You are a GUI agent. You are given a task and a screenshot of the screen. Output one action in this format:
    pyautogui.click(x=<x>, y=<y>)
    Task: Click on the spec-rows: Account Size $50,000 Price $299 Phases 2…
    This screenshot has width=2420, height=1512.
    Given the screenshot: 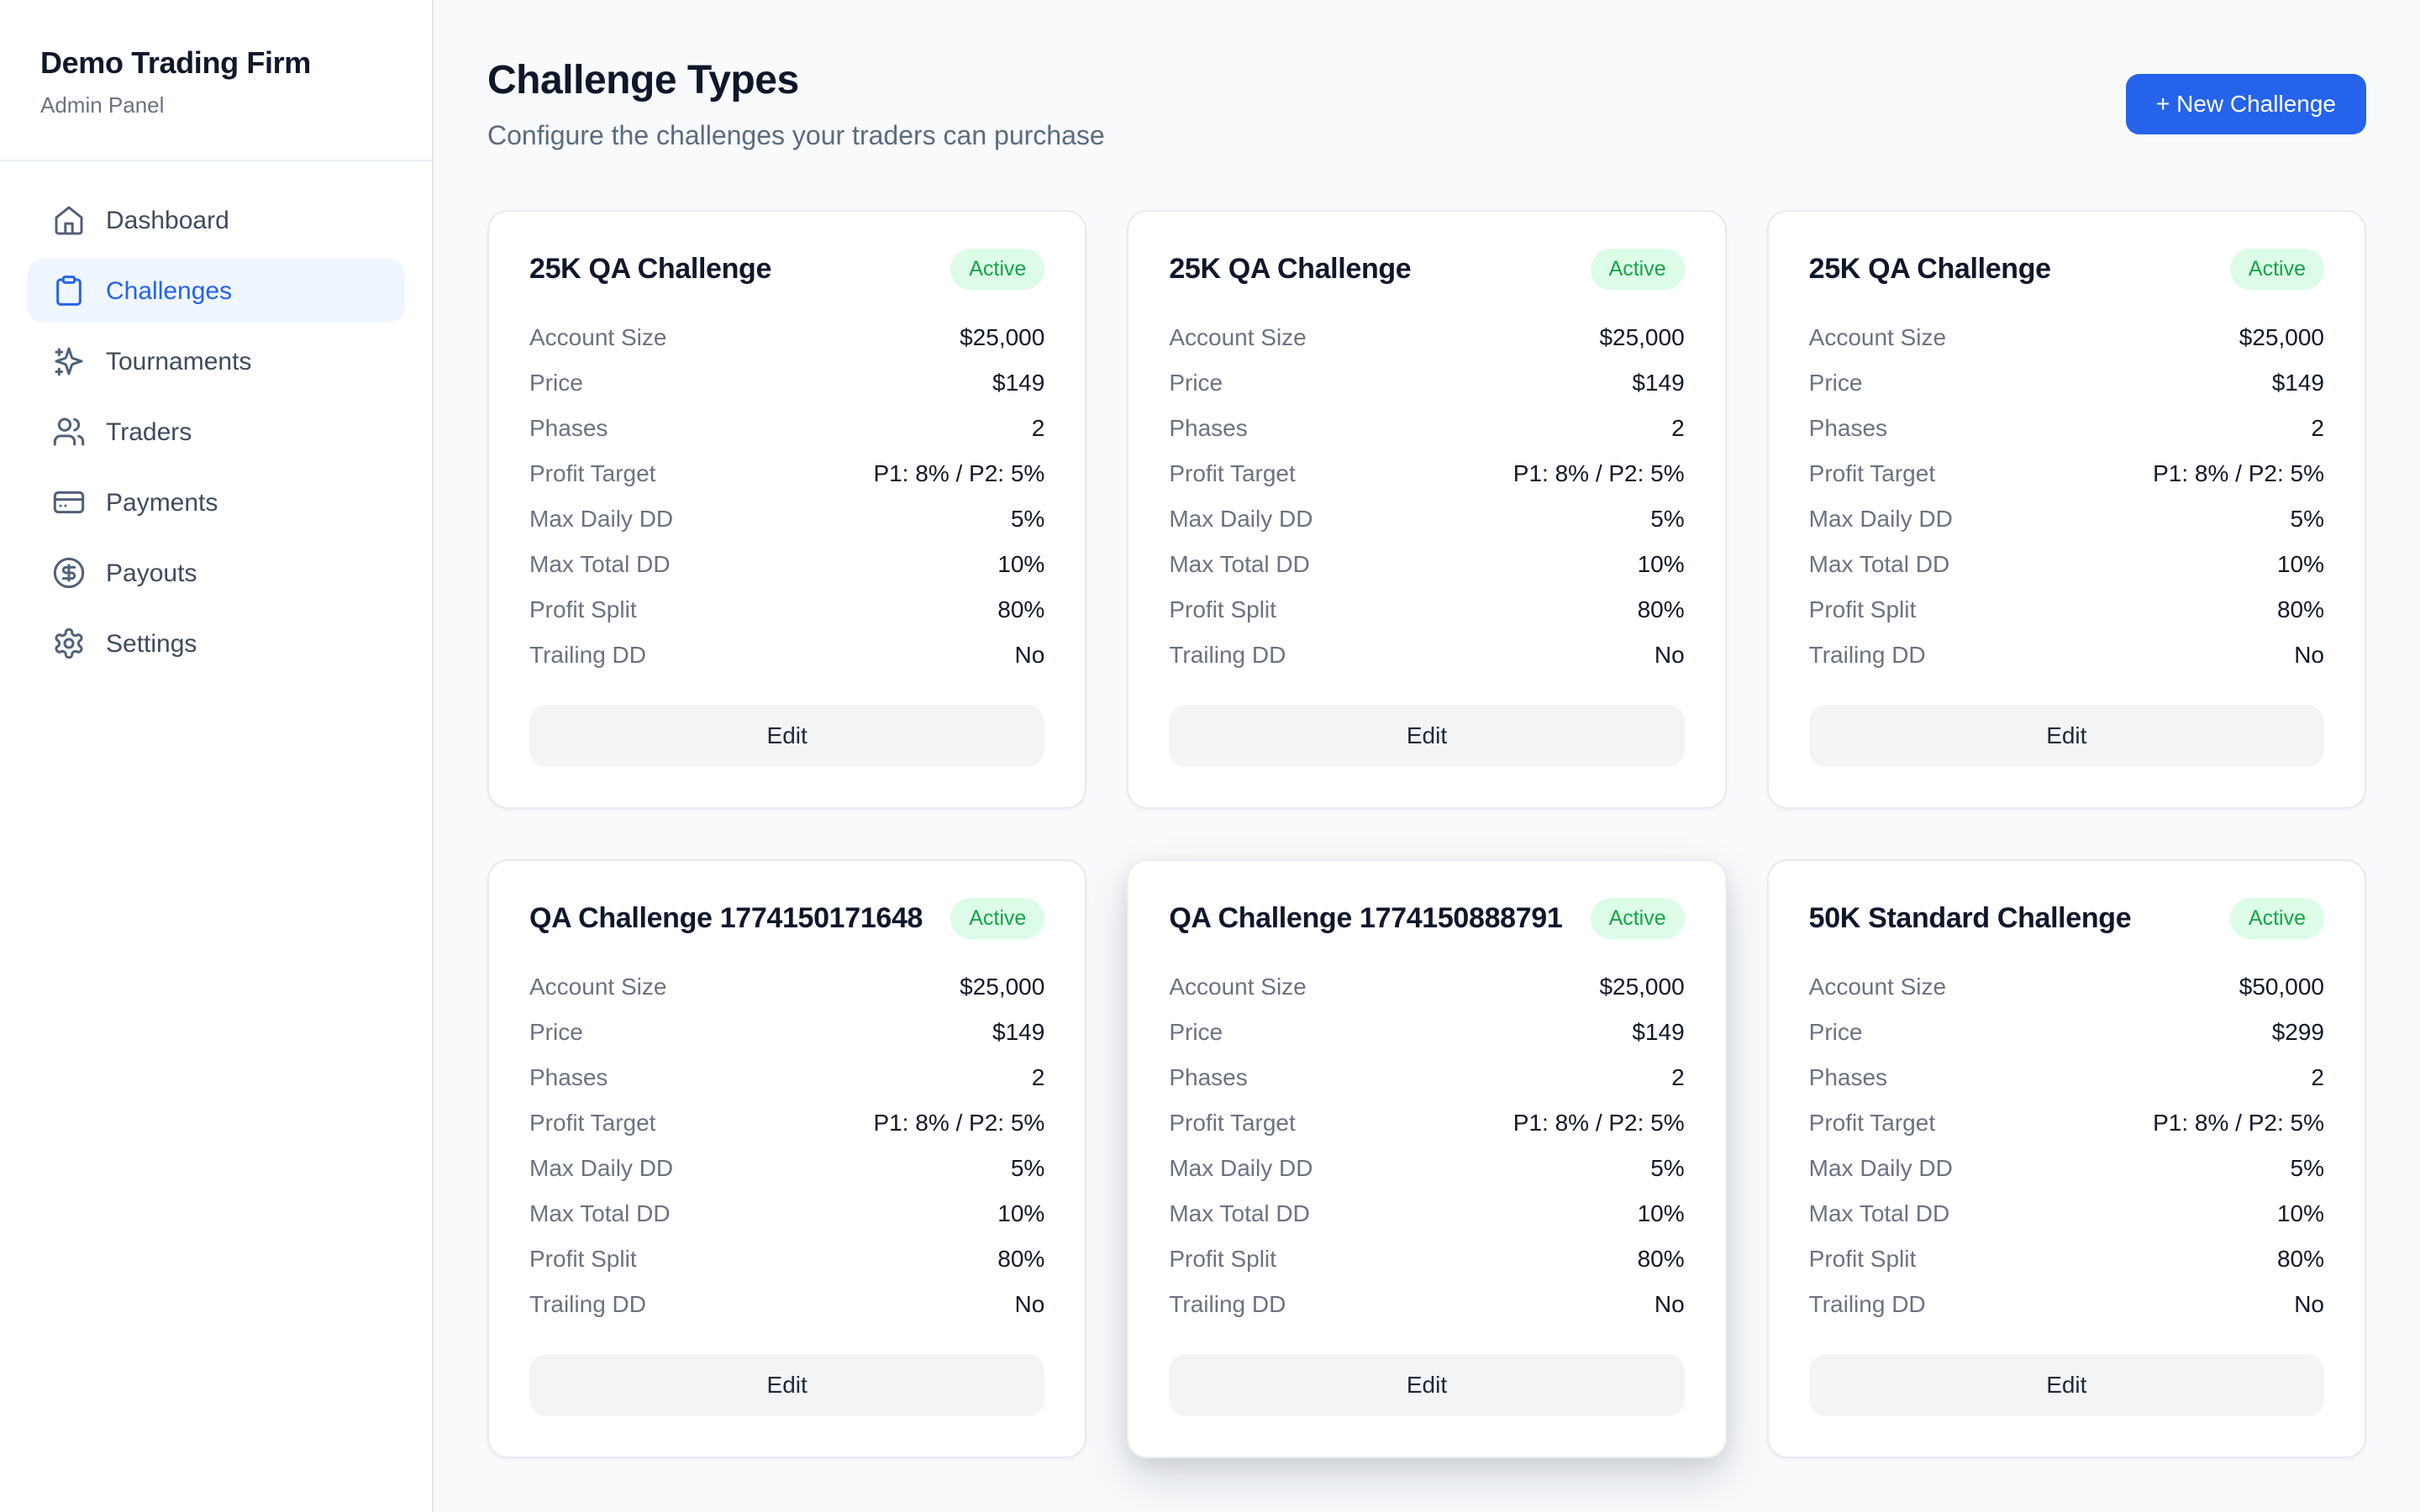 What is the action you would take?
    pyautogui.click(x=2066, y=1145)
    